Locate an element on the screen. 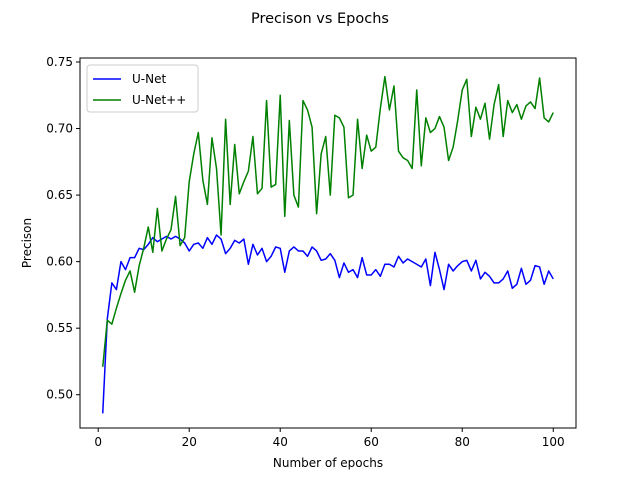  x-tick-label: 40 is located at coordinates (280, 442).